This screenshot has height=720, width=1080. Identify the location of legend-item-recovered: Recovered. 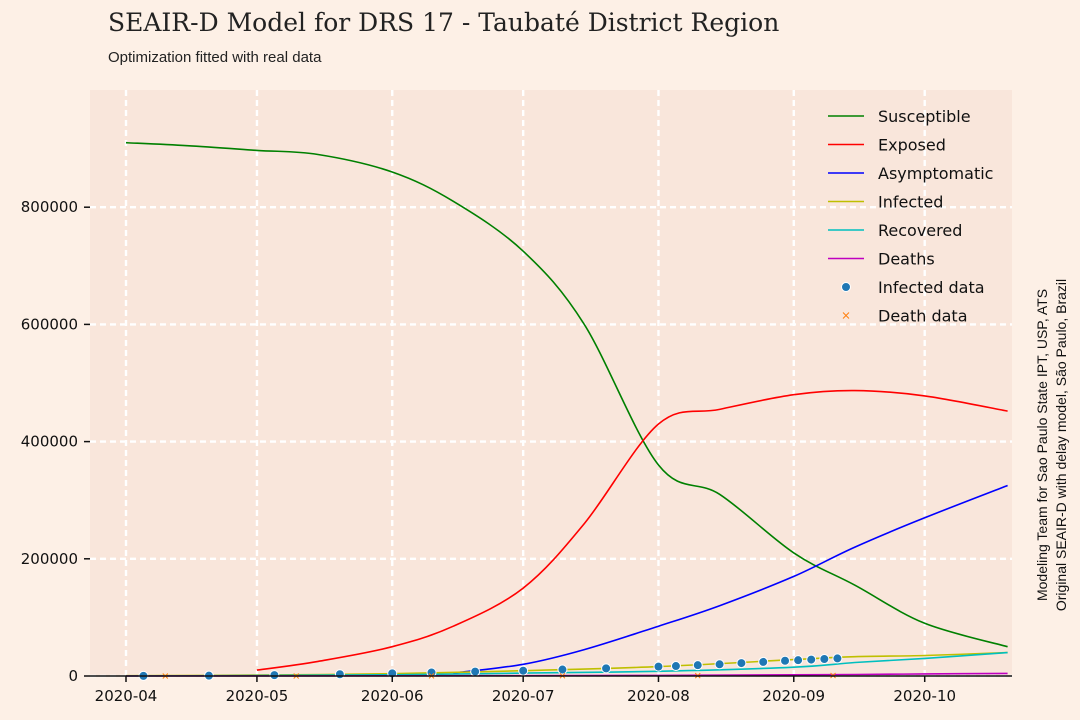
(895, 230).